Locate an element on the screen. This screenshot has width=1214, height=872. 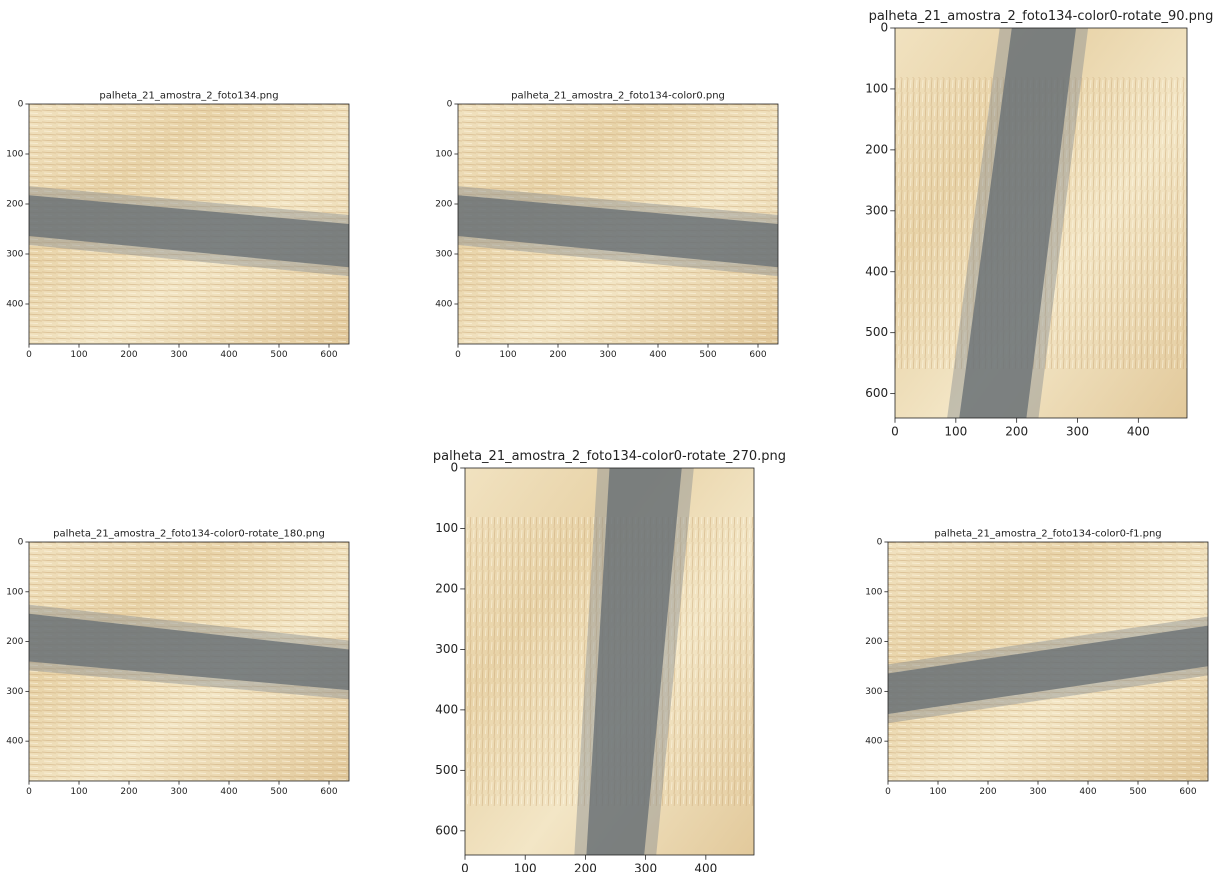
subplot-title: palheta_21_amostra_2_foto134-color0.png is located at coordinates (618, 95).